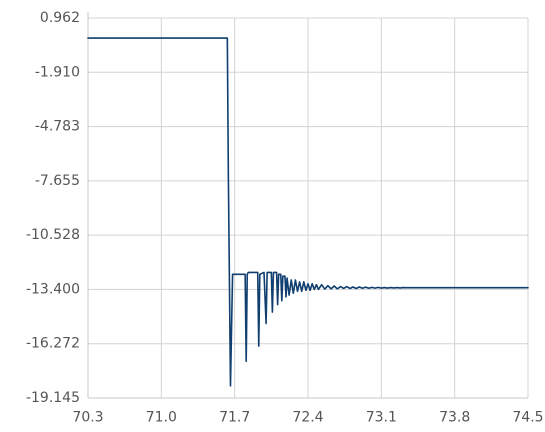  What do you see at coordinates (381, 418) in the screenshot?
I see `x-tick-label: 73.1` at bounding box center [381, 418].